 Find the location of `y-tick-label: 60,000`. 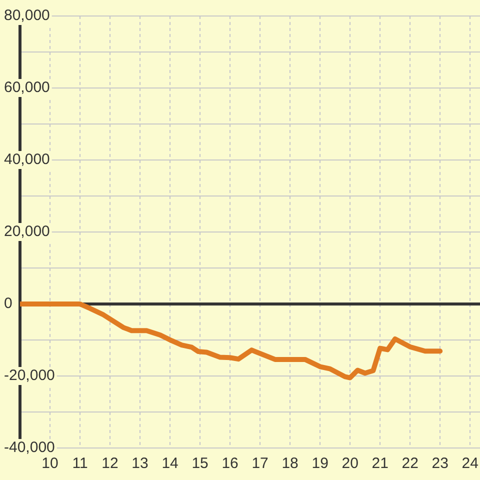

y-tick-label: 60,000 is located at coordinates (27, 87).